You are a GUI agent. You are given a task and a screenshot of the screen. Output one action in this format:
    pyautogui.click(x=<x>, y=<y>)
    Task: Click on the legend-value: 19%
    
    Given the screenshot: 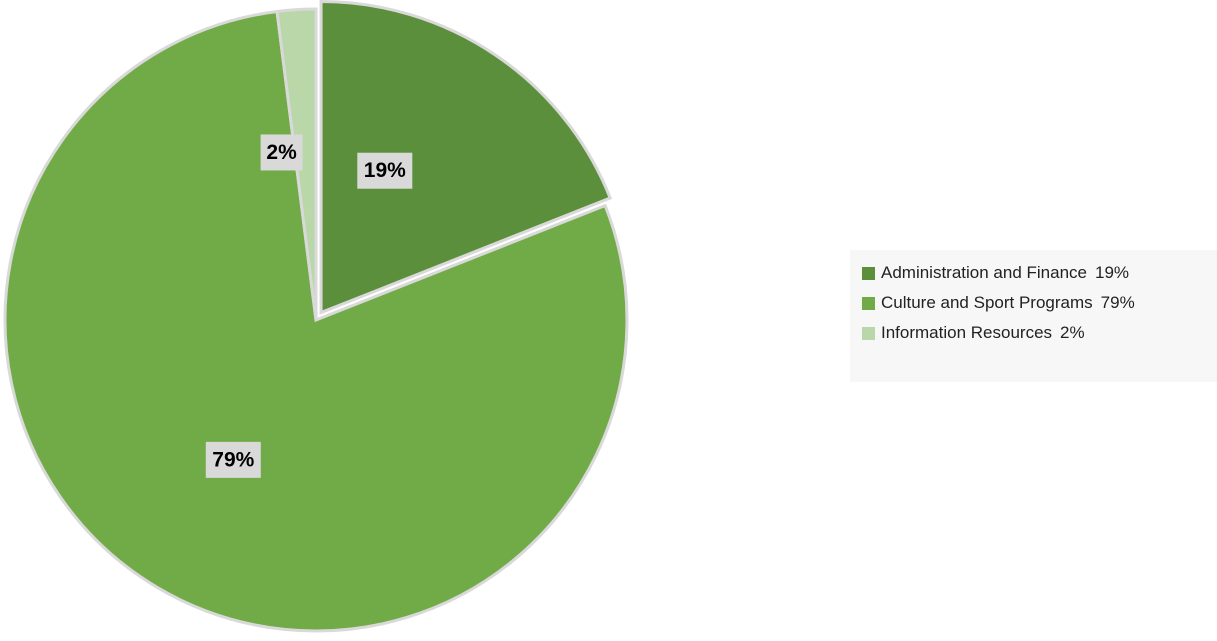 What is the action you would take?
    pyautogui.click(x=1112, y=272)
    